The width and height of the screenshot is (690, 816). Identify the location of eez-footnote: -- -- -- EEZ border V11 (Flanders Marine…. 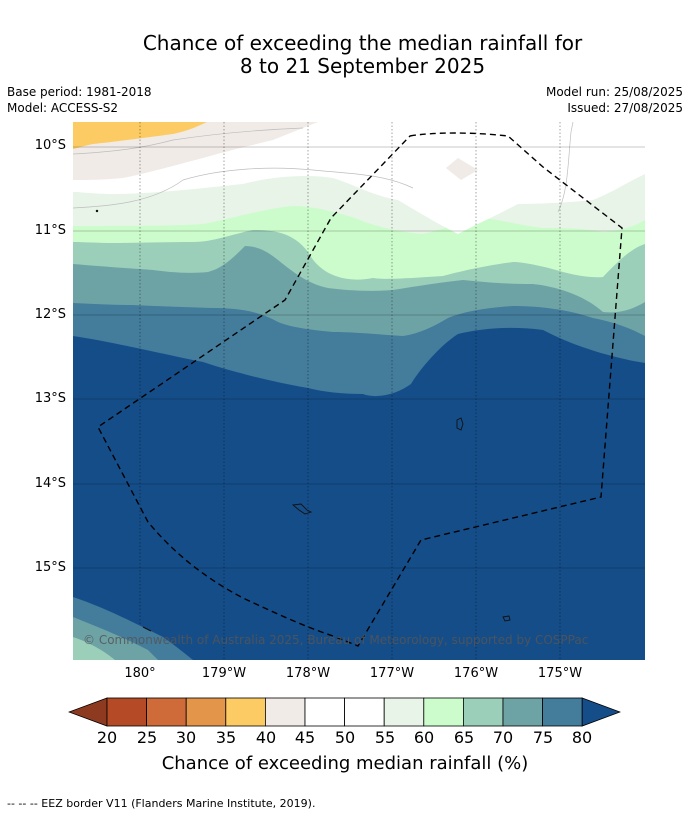
(161, 803).